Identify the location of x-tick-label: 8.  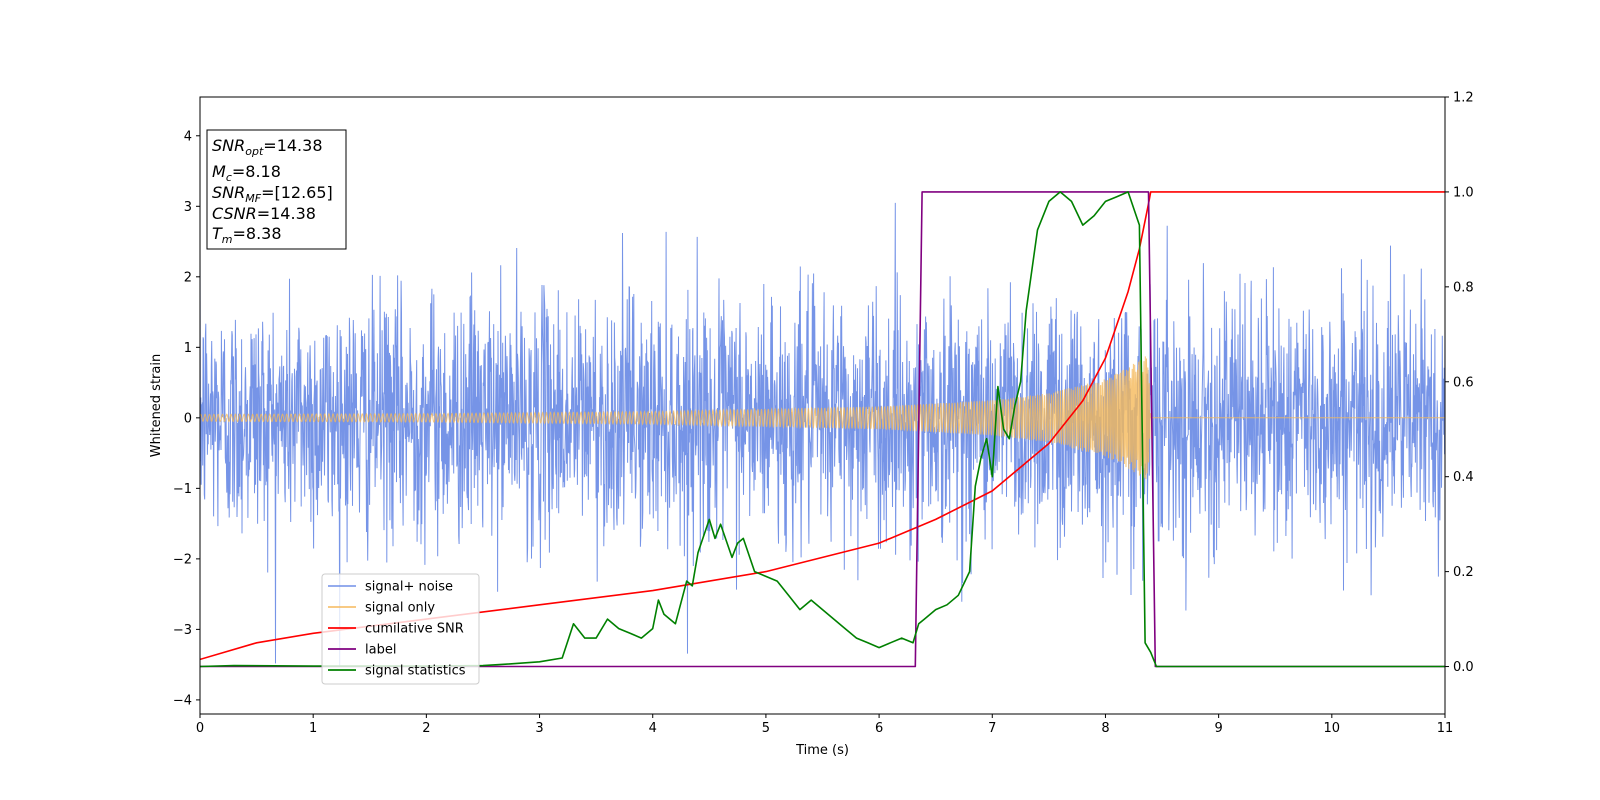
(1105, 728).